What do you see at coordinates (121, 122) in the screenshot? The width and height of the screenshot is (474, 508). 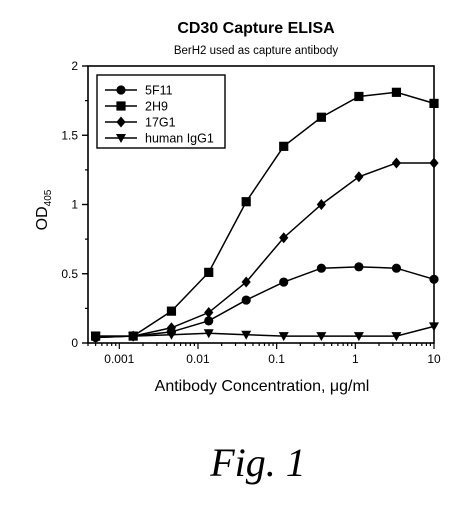 I see `legend-marker-17g1` at bounding box center [121, 122].